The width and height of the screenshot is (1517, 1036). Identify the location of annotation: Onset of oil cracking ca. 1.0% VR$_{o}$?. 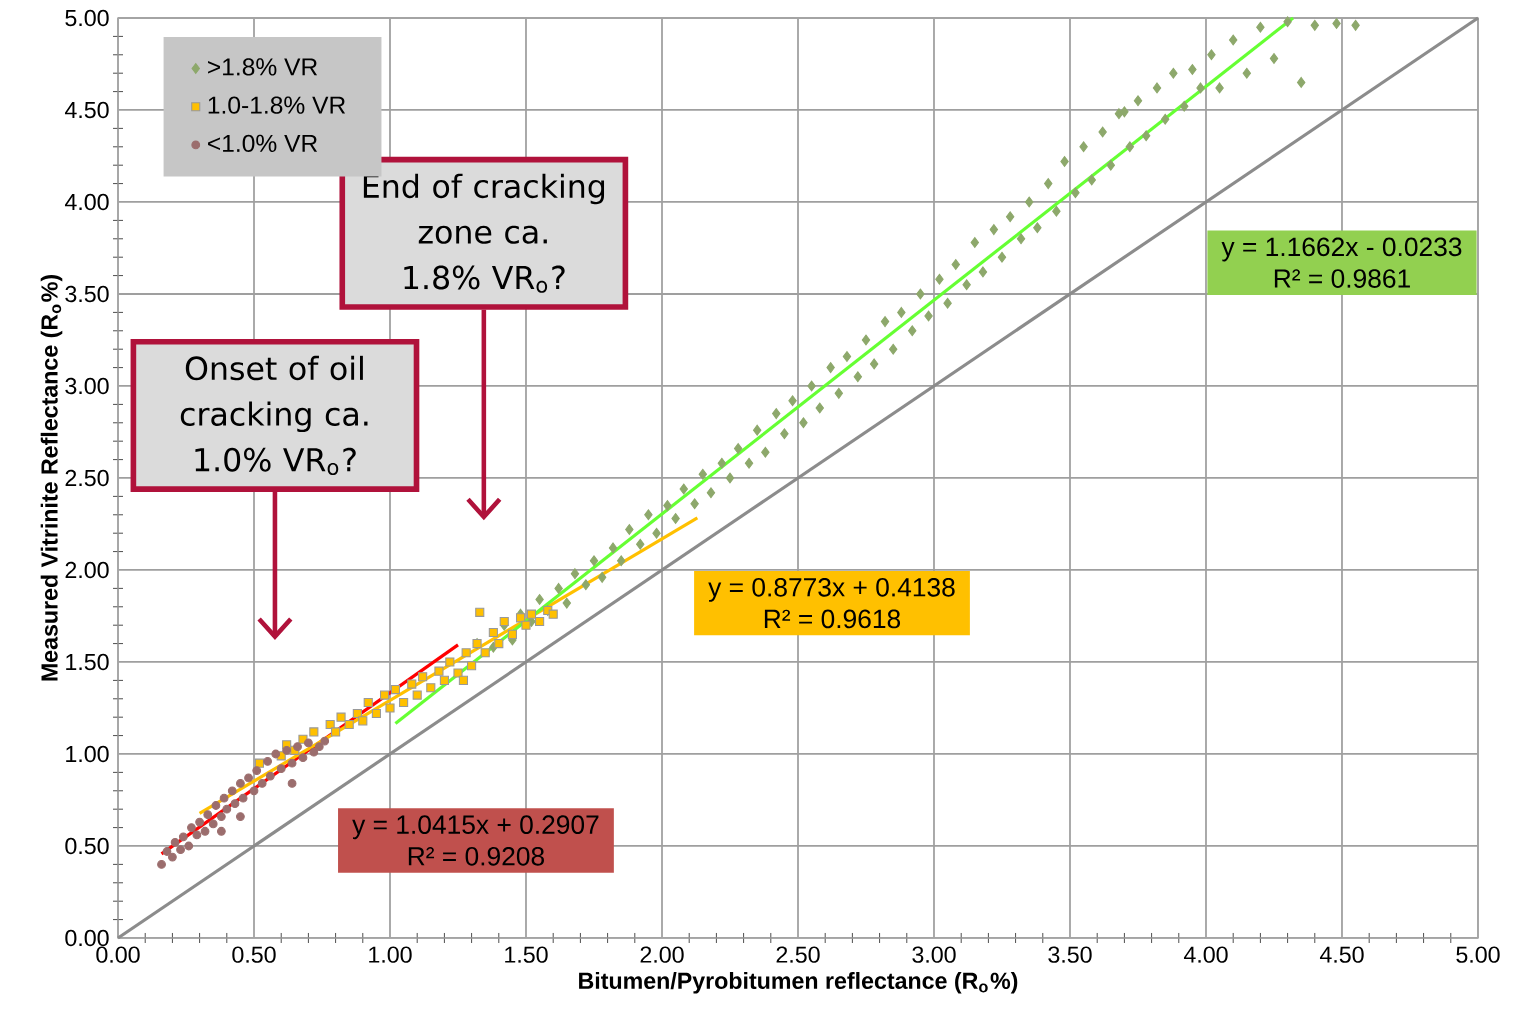
(274, 415).